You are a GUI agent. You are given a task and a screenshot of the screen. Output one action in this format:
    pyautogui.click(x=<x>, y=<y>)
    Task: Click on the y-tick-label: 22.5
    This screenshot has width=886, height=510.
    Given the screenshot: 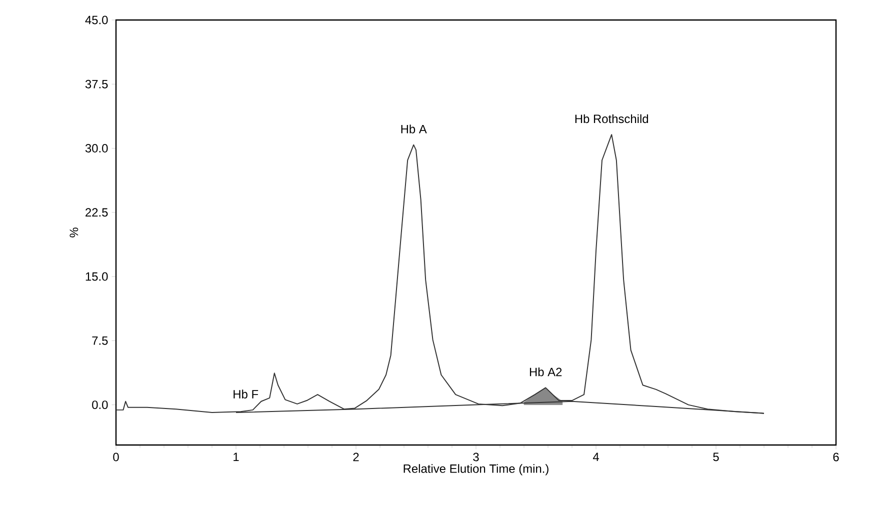 What is the action you would take?
    pyautogui.click(x=97, y=212)
    